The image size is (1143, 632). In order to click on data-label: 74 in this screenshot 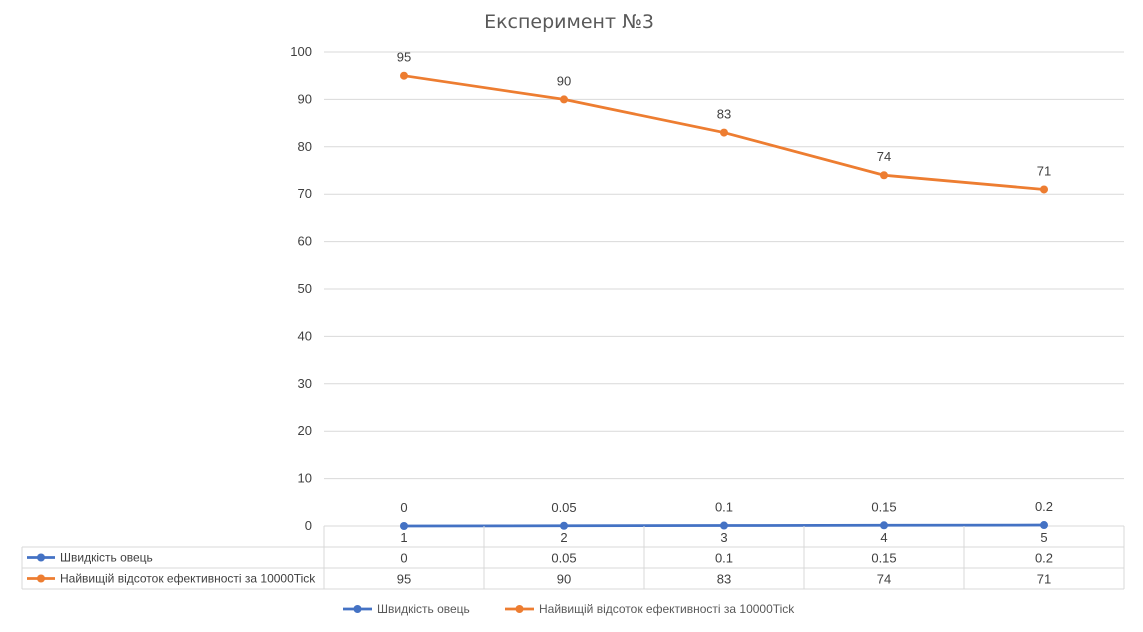, I will do `click(884, 156)`.